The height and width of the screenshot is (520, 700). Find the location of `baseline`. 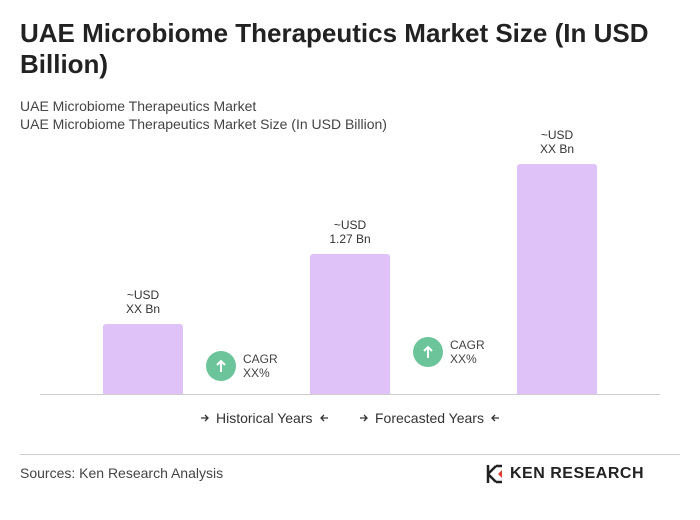

baseline is located at coordinates (350, 394).